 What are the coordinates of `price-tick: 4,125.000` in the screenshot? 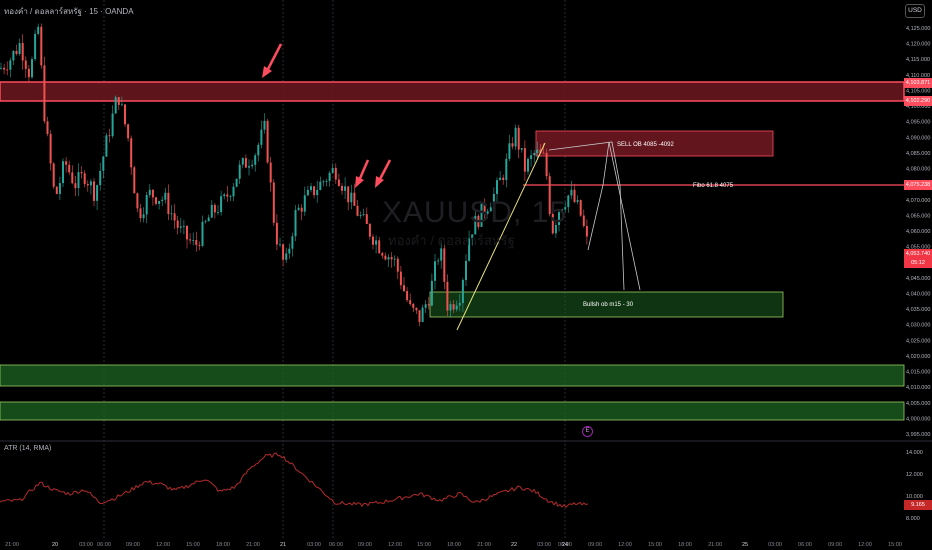 It's located at (918, 29).